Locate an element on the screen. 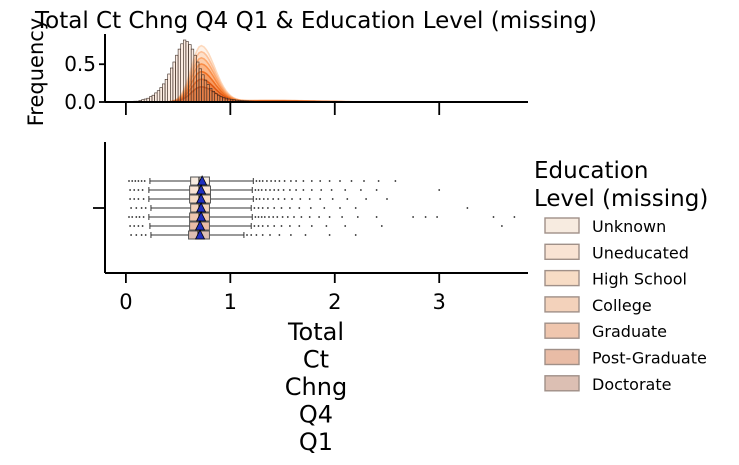  kde-fill is located at coordinates (316, 94).